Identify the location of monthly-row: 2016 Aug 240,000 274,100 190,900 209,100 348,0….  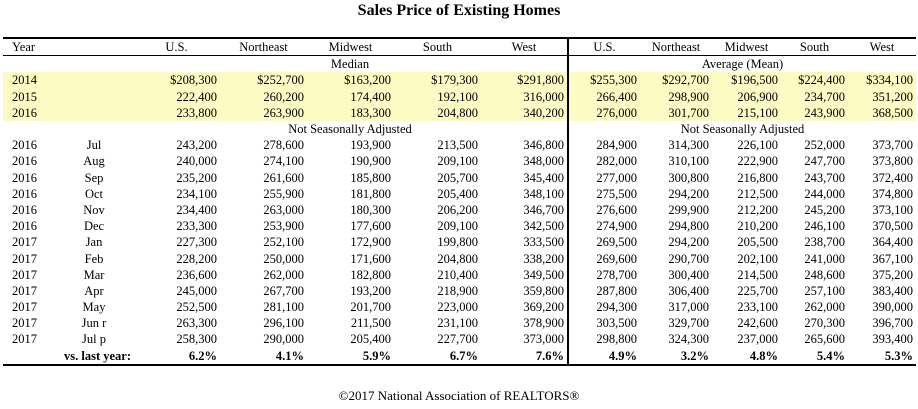
(459, 161).